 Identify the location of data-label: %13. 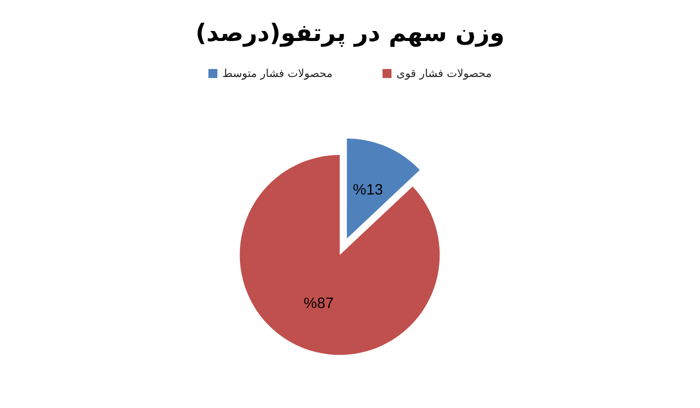
(367, 189).